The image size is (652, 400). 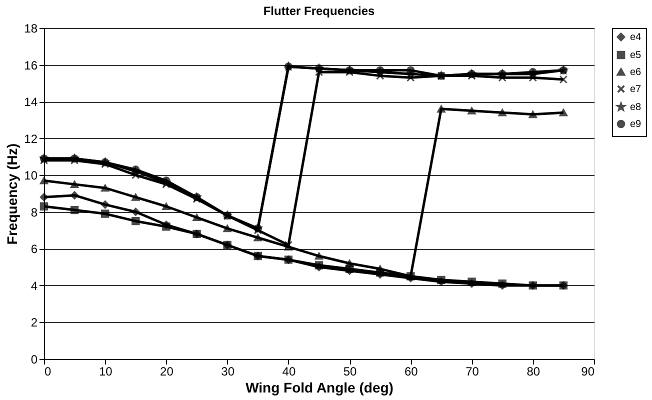 What do you see at coordinates (34, 323) in the screenshot?
I see `y-tick-label: 2` at bounding box center [34, 323].